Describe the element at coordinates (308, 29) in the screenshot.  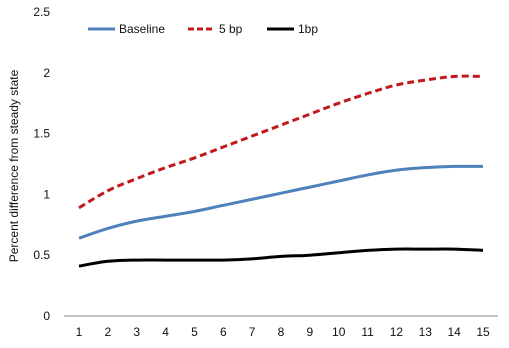
I see `legend-label-1bp: 1bp` at that location.